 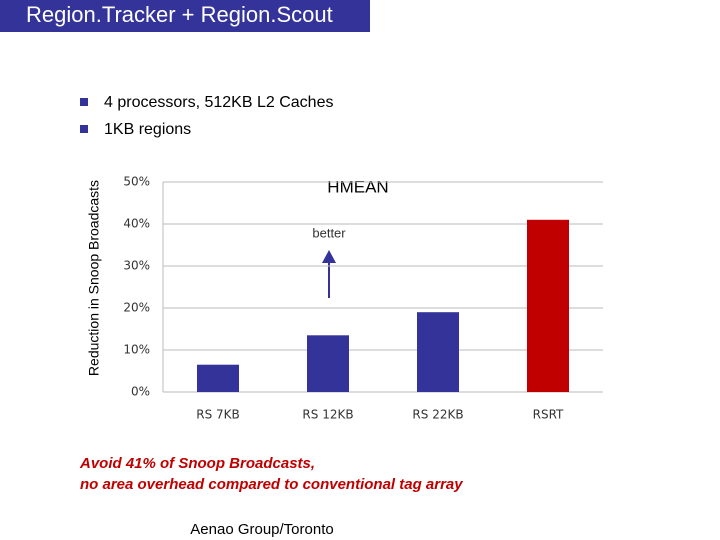 I want to click on y-tick-label: 10%, so click(x=136, y=350).